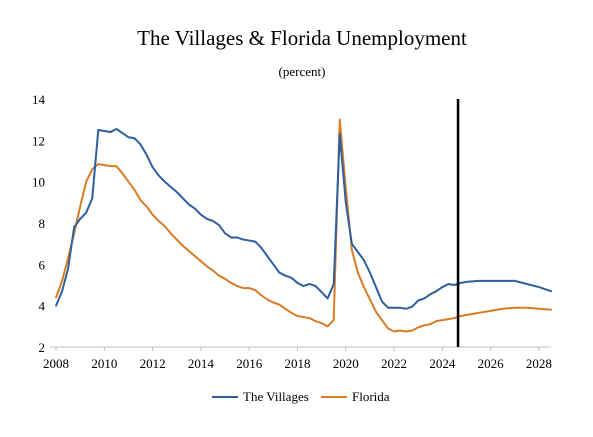 This screenshot has width=593, height=437. What do you see at coordinates (201, 363) in the screenshot?
I see `x-tick-label: 2014` at bounding box center [201, 363].